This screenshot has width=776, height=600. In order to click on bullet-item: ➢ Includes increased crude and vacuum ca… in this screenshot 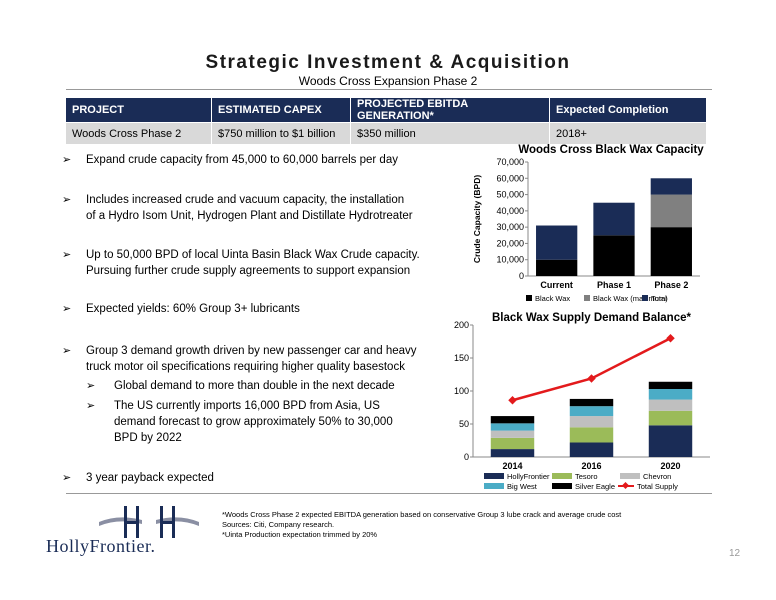, I will do `click(259, 208)`.